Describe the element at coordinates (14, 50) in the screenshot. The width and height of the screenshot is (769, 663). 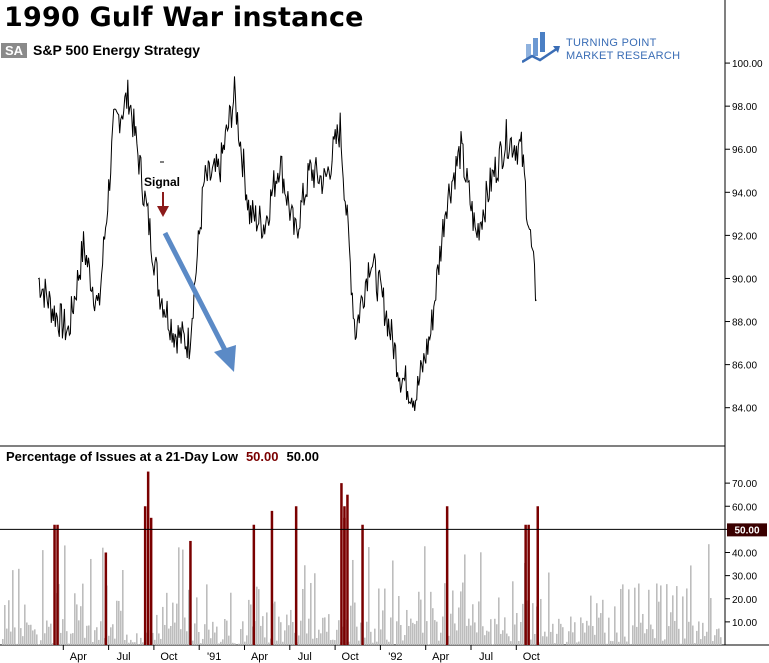
I see `symbol-badge: SA` at that location.